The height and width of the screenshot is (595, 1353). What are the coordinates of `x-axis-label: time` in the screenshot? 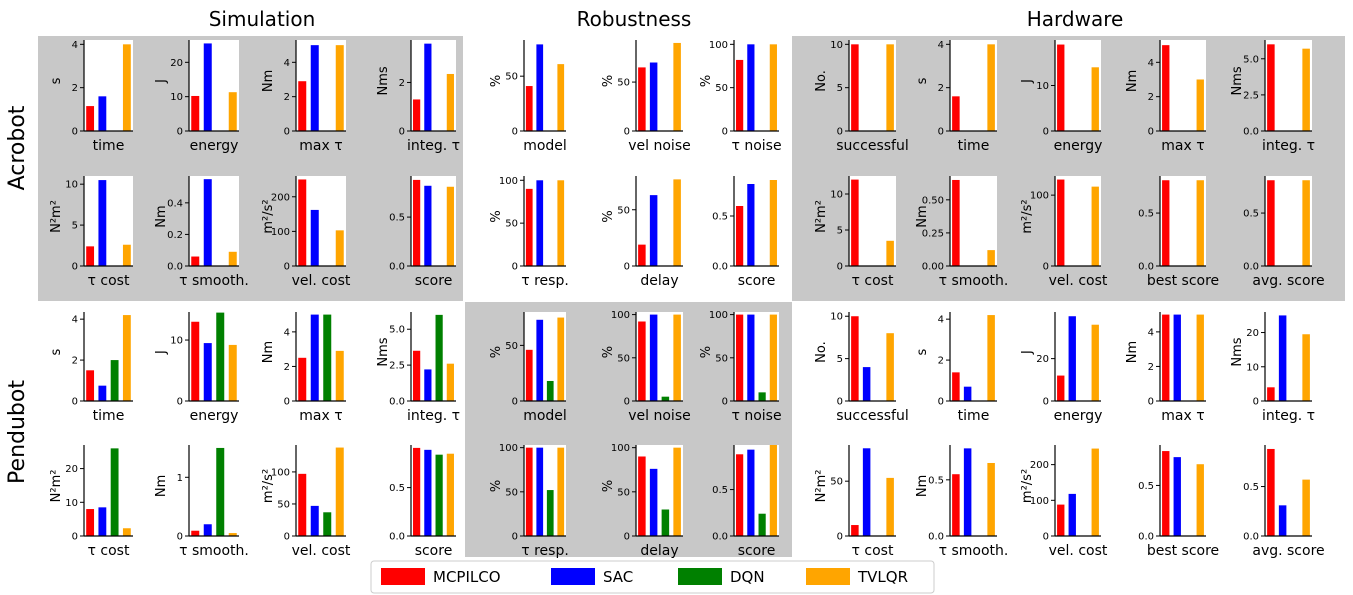 It's located at (109, 416).